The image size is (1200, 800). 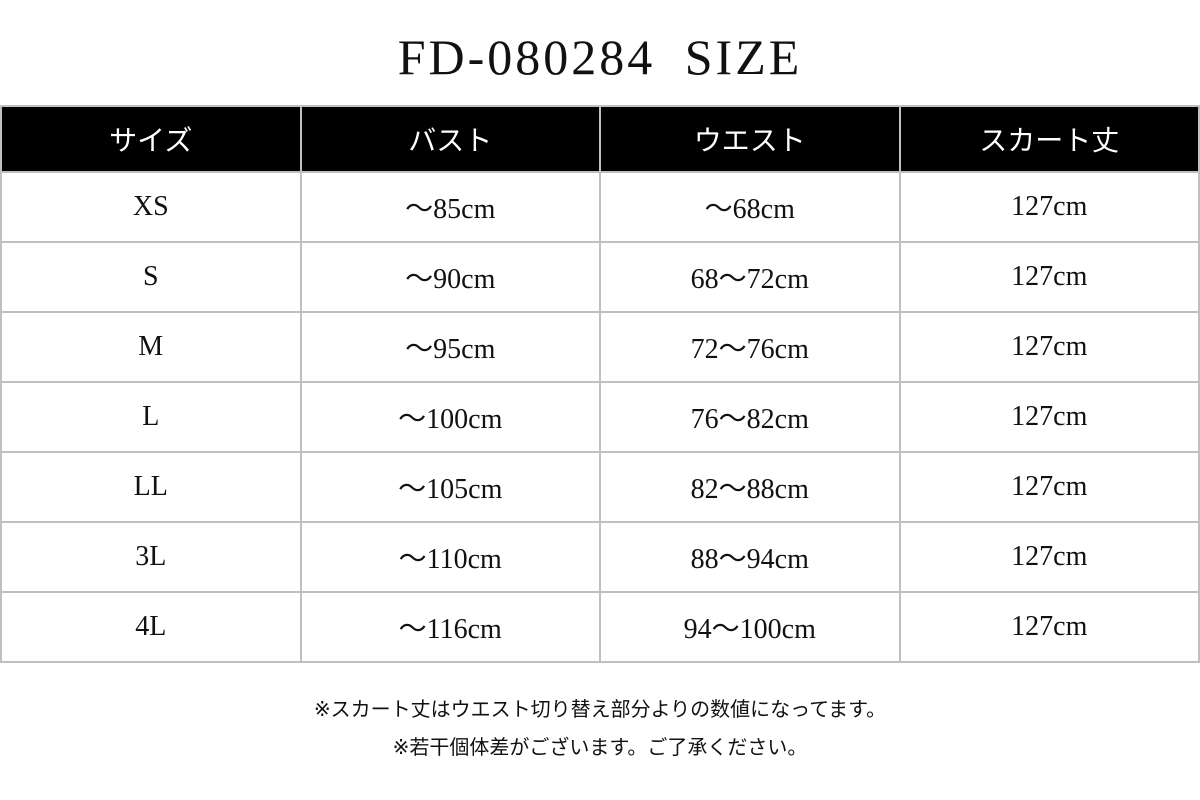 I want to click on table-header-row: サイズ バスト ウエスト スカート丈, so click(x=600, y=139).